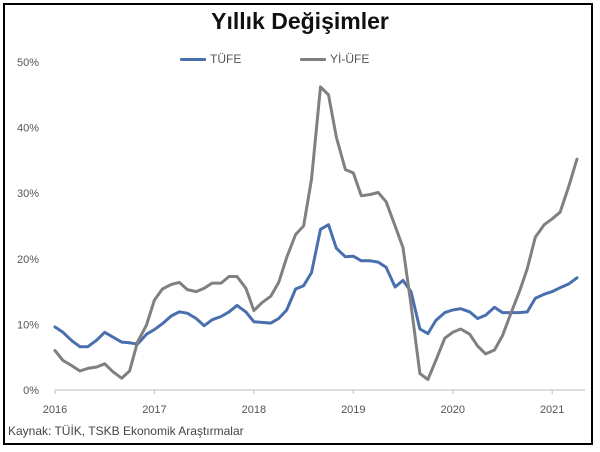 This screenshot has height=452, width=600. What do you see at coordinates (154, 410) in the screenshot?
I see `x-tick-label: 2017` at bounding box center [154, 410].